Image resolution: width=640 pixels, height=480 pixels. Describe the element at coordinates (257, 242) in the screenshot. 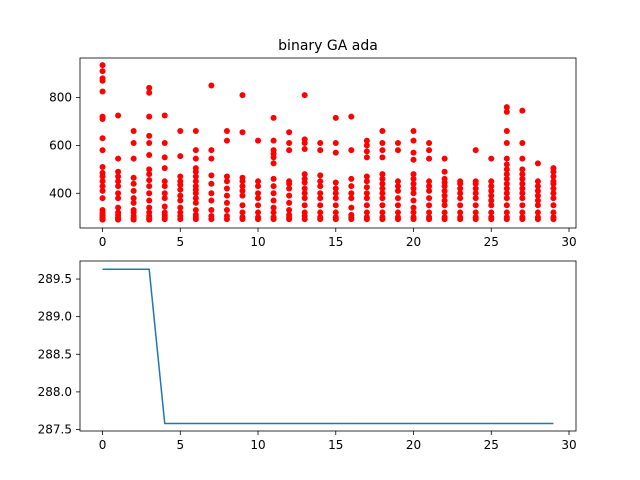

I see `x-tick-label: 10` at that location.